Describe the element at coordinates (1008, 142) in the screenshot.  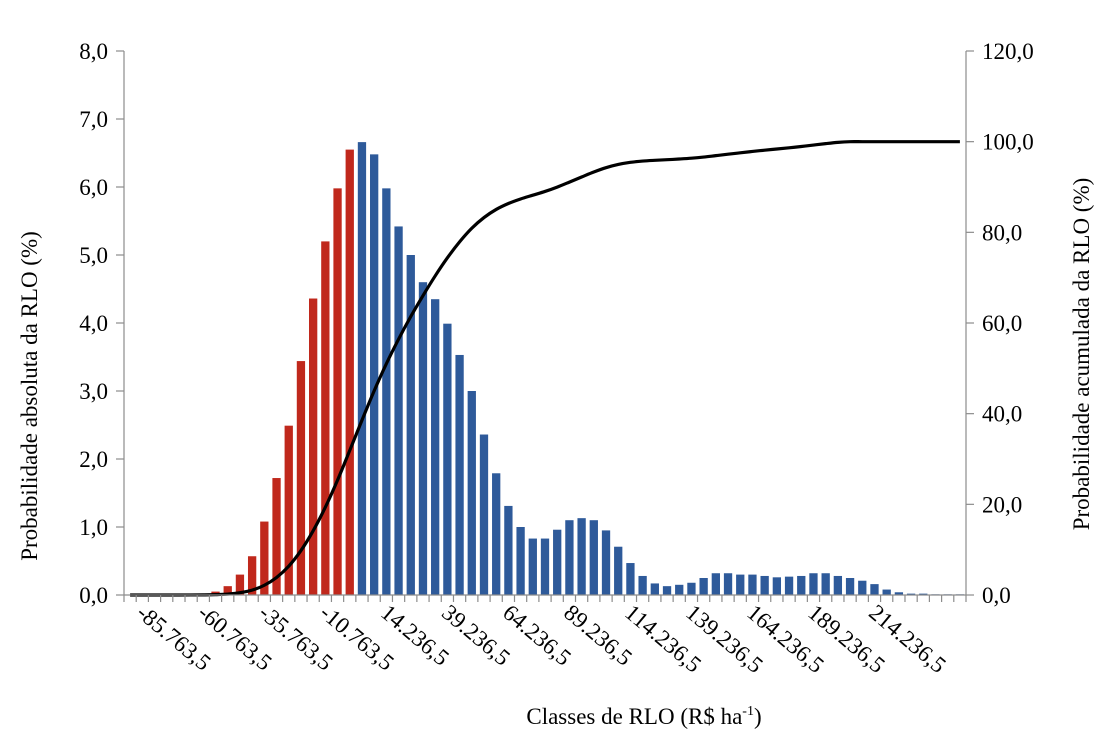
I see `y2-tick-label: 100,0` at that location.